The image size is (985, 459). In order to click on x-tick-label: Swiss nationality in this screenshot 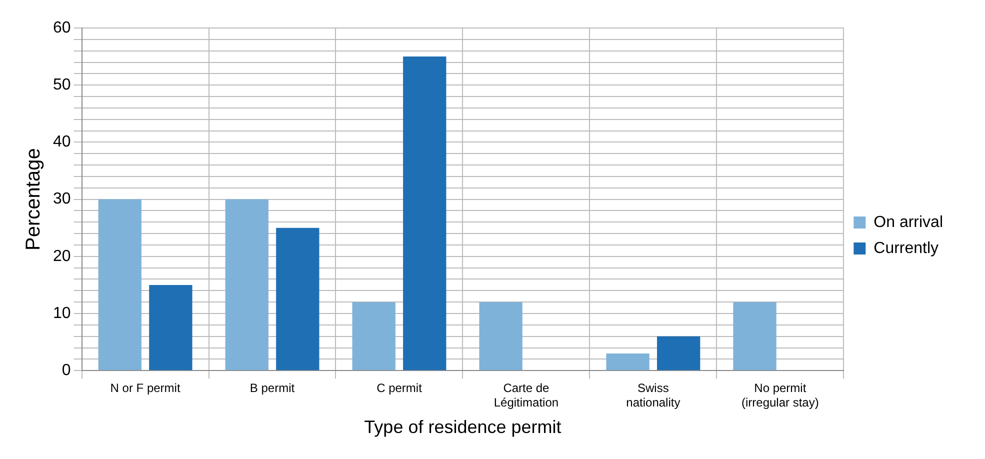, I will do `click(653, 395)`.